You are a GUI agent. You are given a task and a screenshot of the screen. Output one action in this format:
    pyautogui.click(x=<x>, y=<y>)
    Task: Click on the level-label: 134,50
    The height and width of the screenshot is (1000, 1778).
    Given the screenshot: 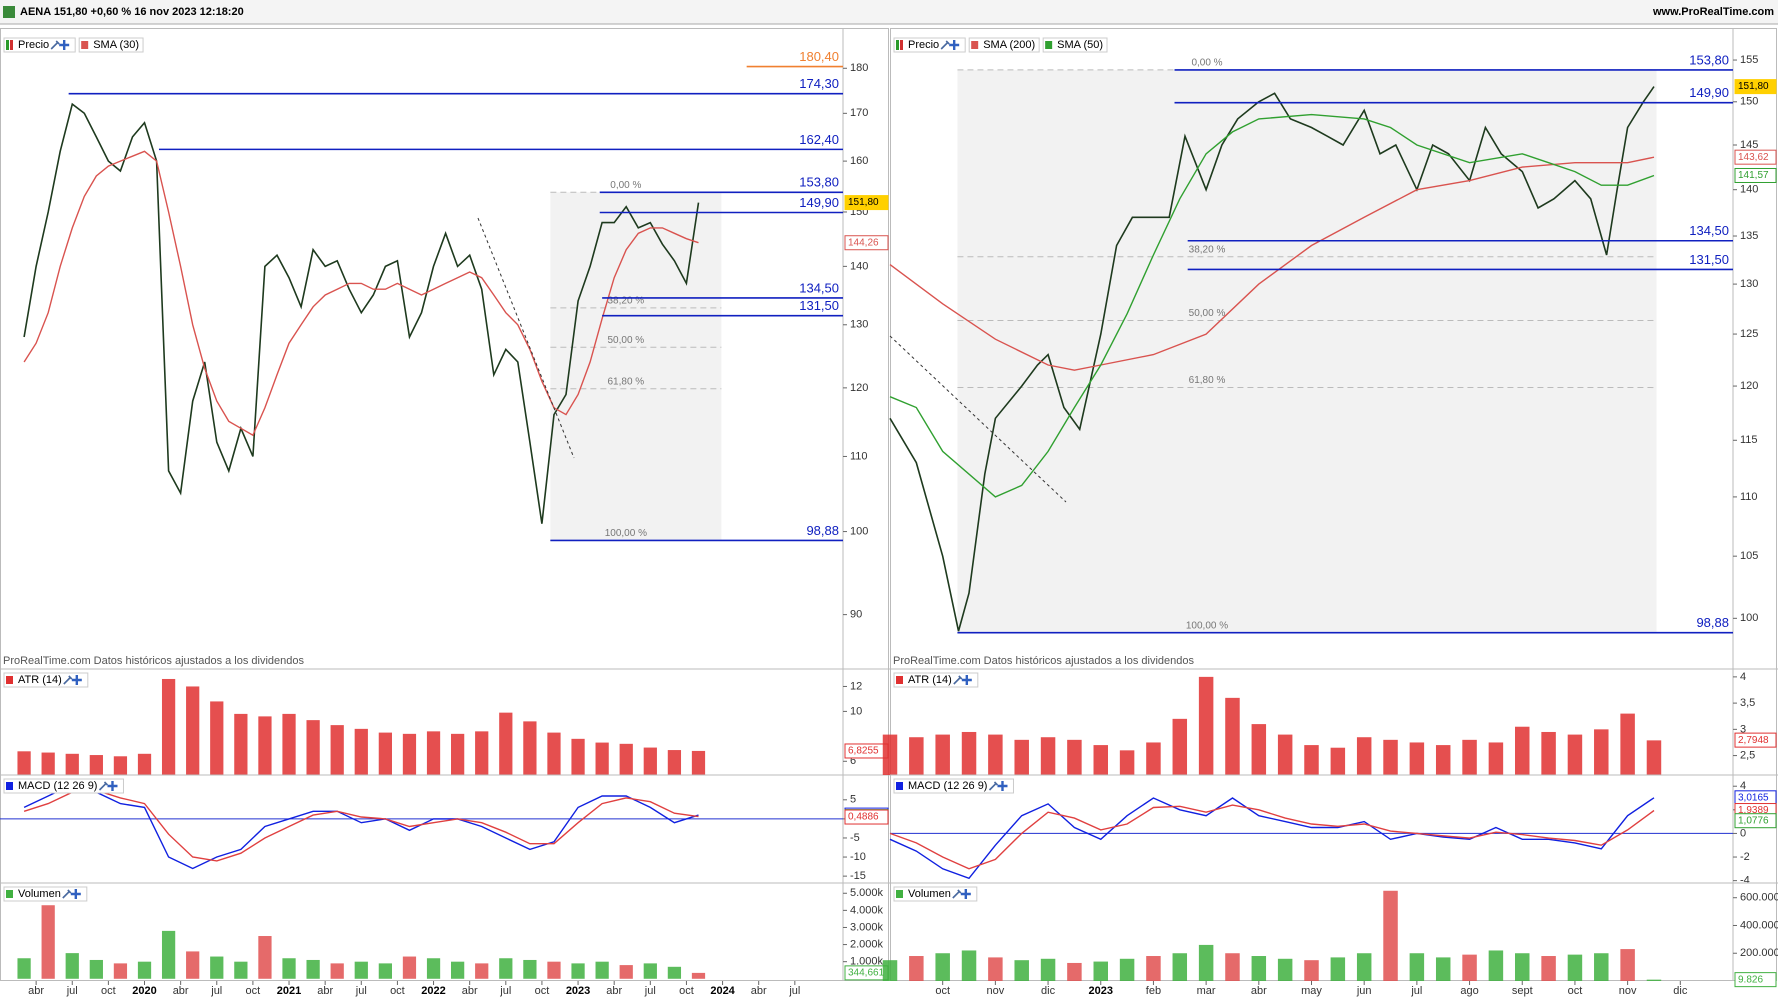 What is the action you would take?
    pyautogui.click(x=1709, y=230)
    